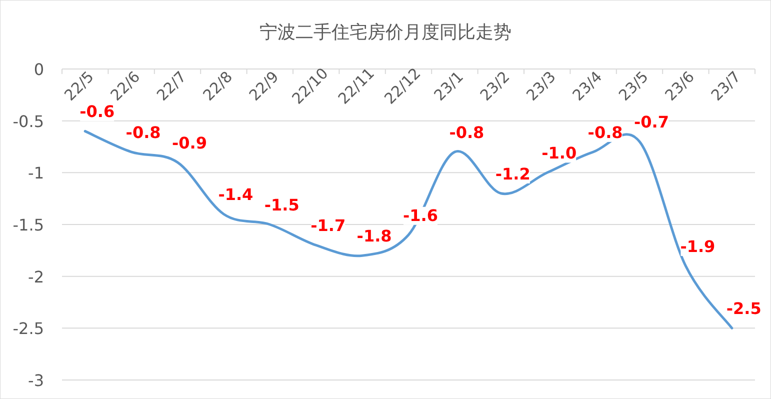 This screenshot has height=399, width=771. Describe the element at coordinates (28, 328) in the screenshot. I see `y-tick-label: -2.5` at that location.